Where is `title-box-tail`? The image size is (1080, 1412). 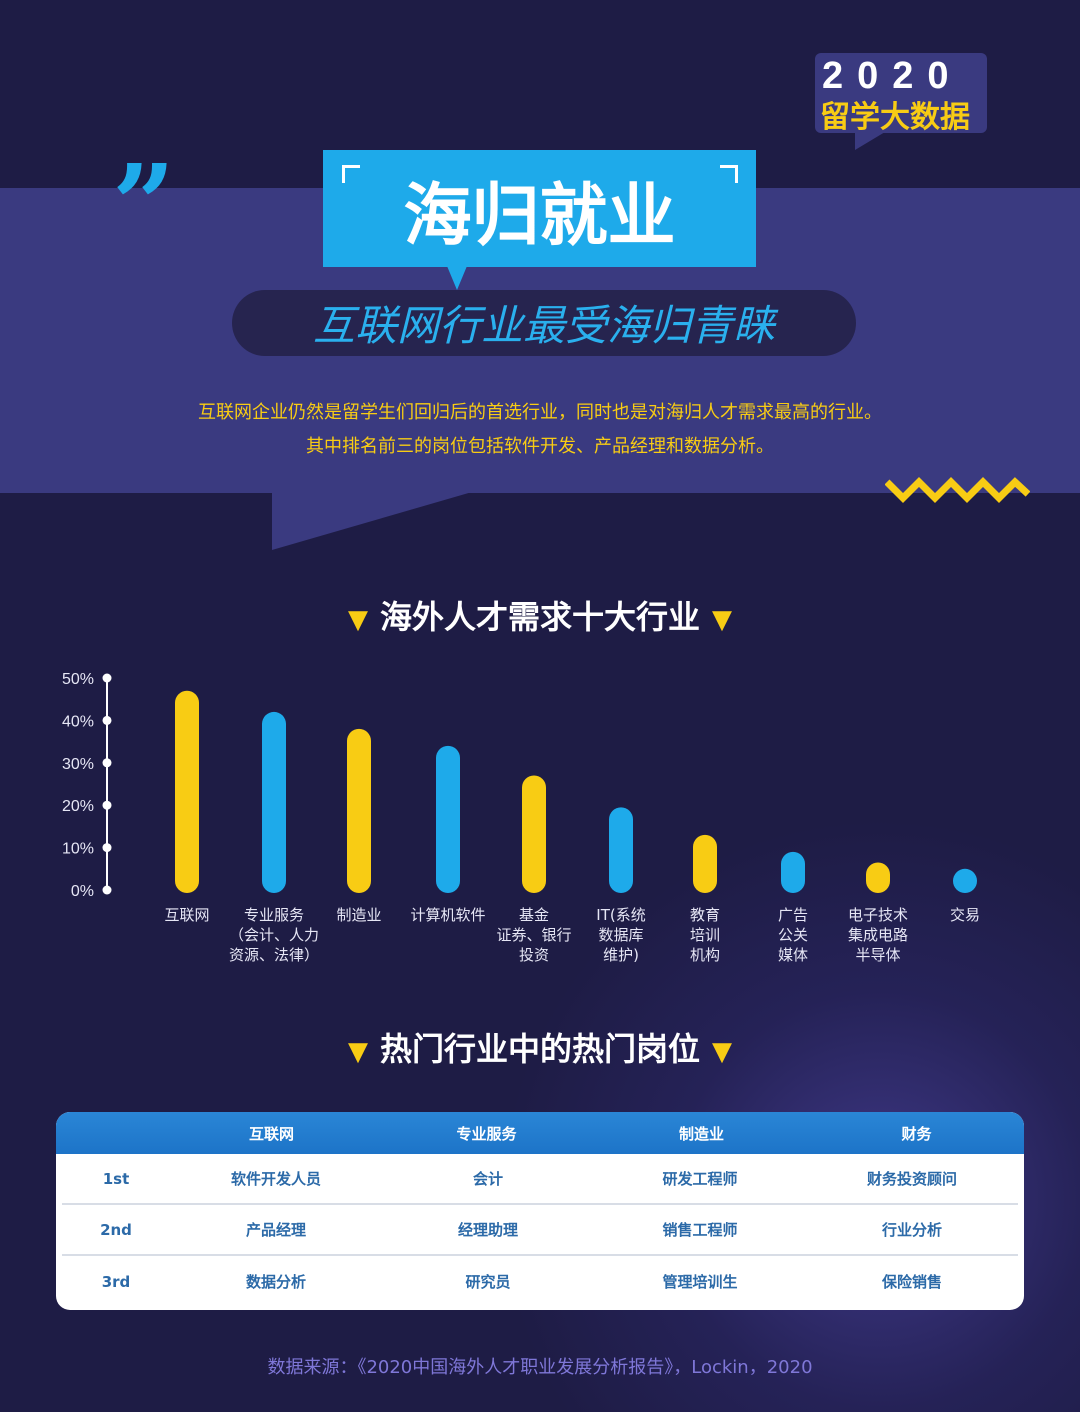
title-box-tail is located at coordinates (457, 278).